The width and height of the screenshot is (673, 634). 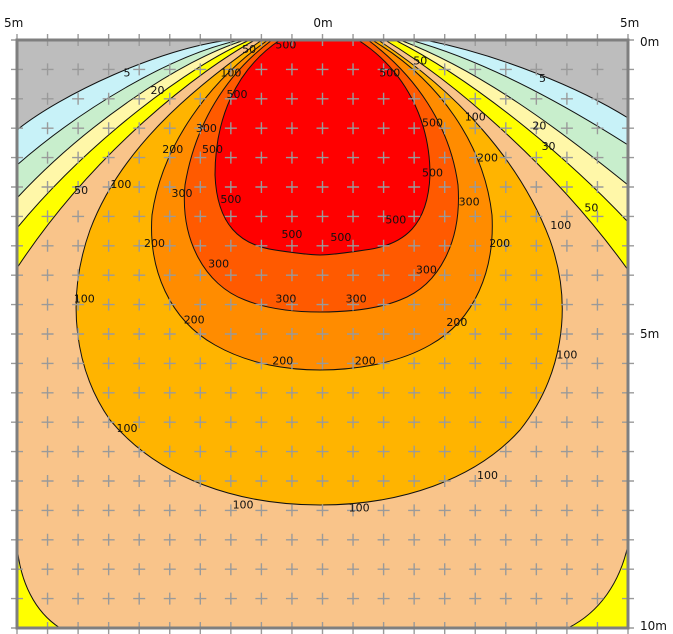 What do you see at coordinates (13, 23) in the screenshot?
I see `x-tick-label-left: 5m` at bounding box center [13, 23].